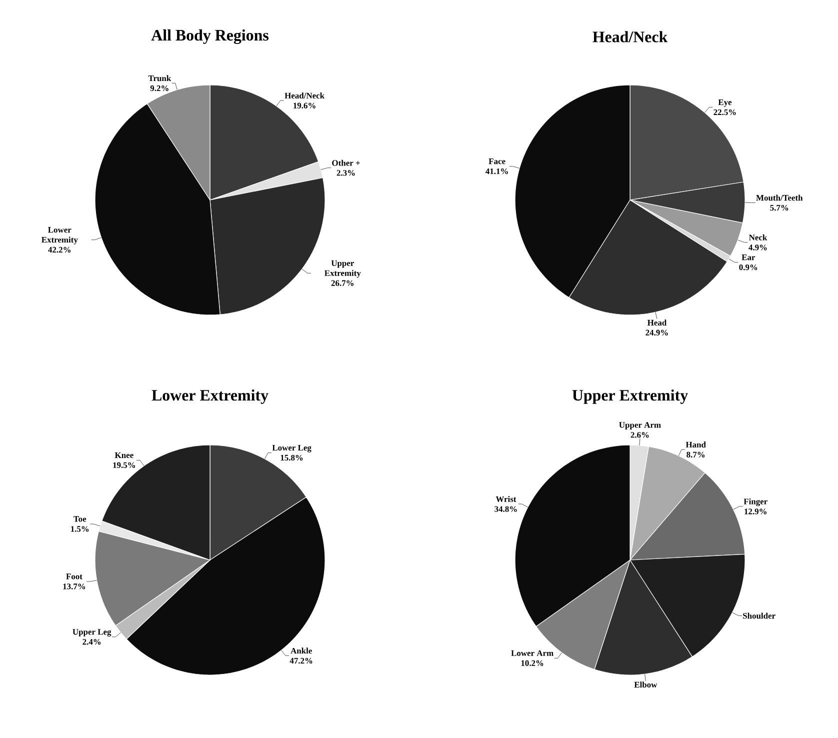 The image size is (838, 738). Describe the element at coordinates (124, 465) in the screenshot. I see `data-label: 19.5%` at that location.